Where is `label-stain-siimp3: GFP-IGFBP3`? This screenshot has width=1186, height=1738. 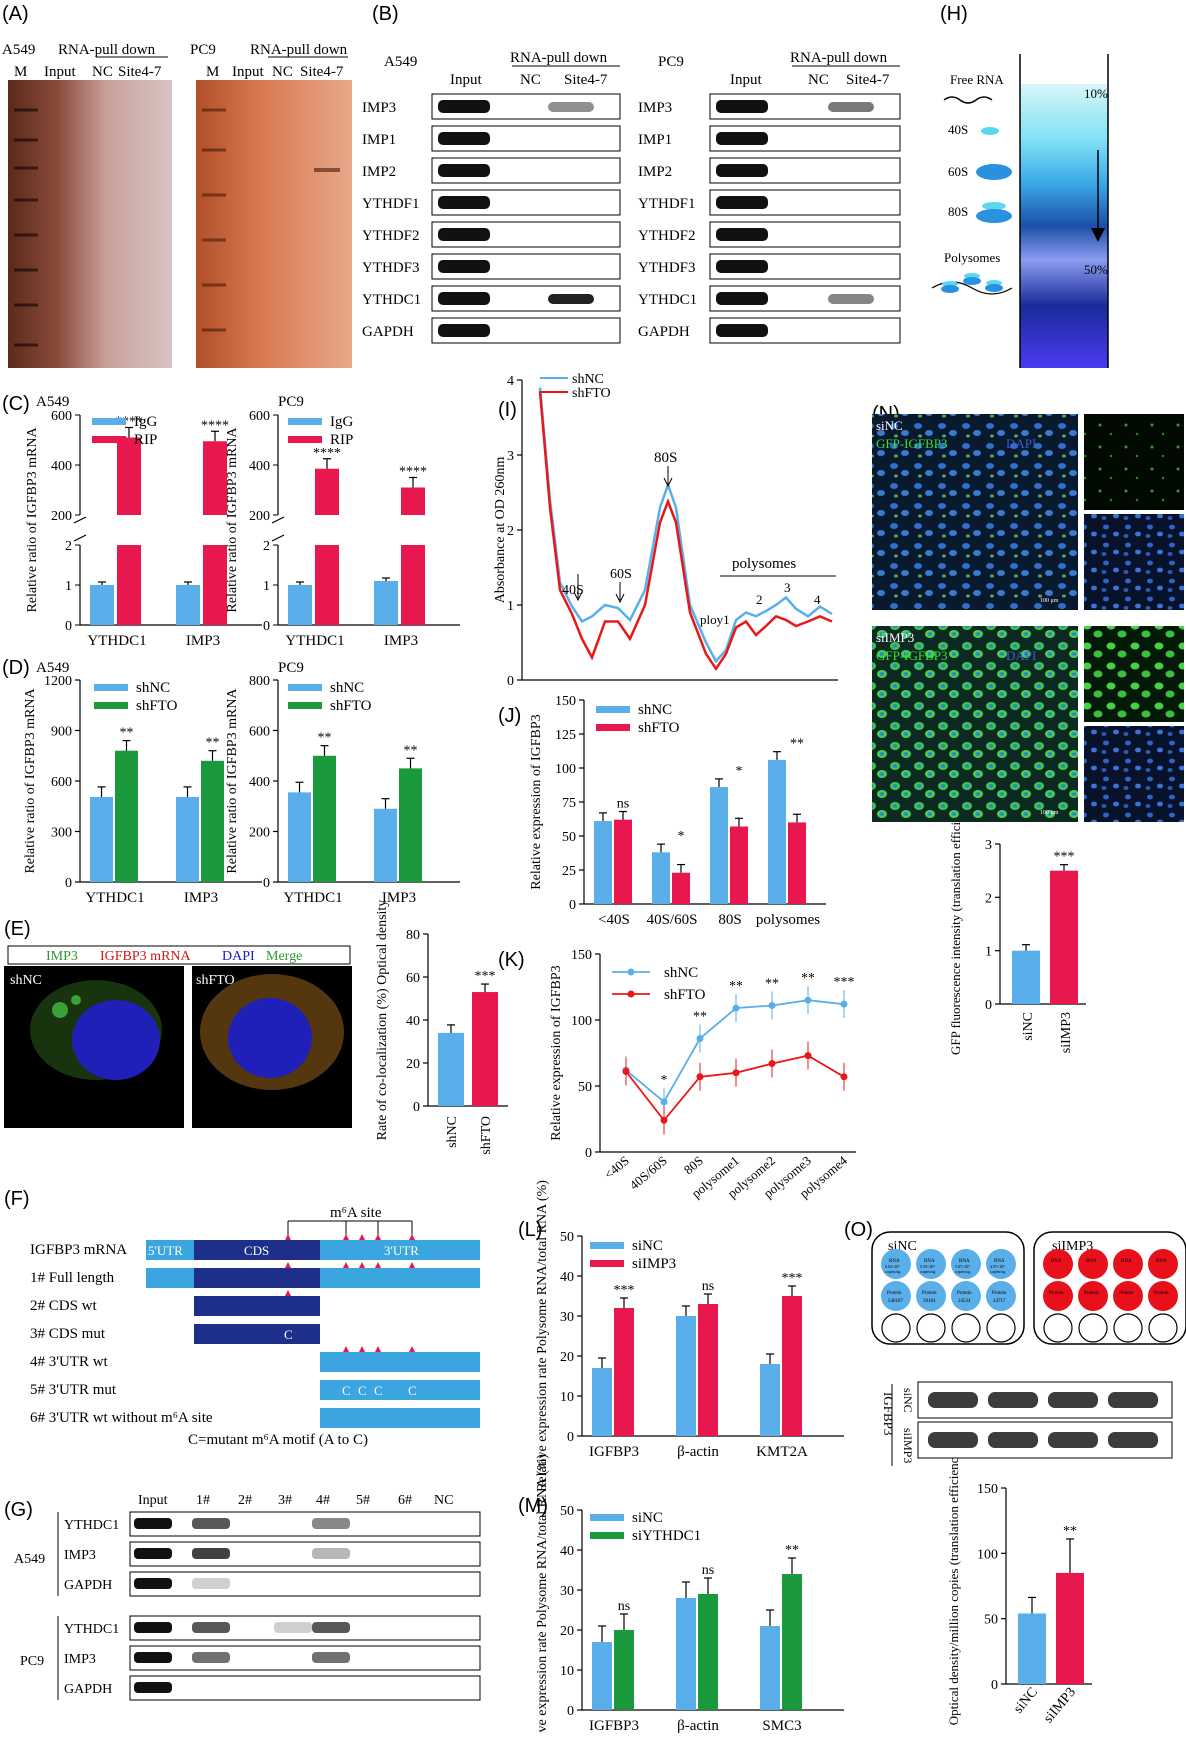
label-stain-siimp3: GFP-IGFBP3 is located at coordinates (912, 655).